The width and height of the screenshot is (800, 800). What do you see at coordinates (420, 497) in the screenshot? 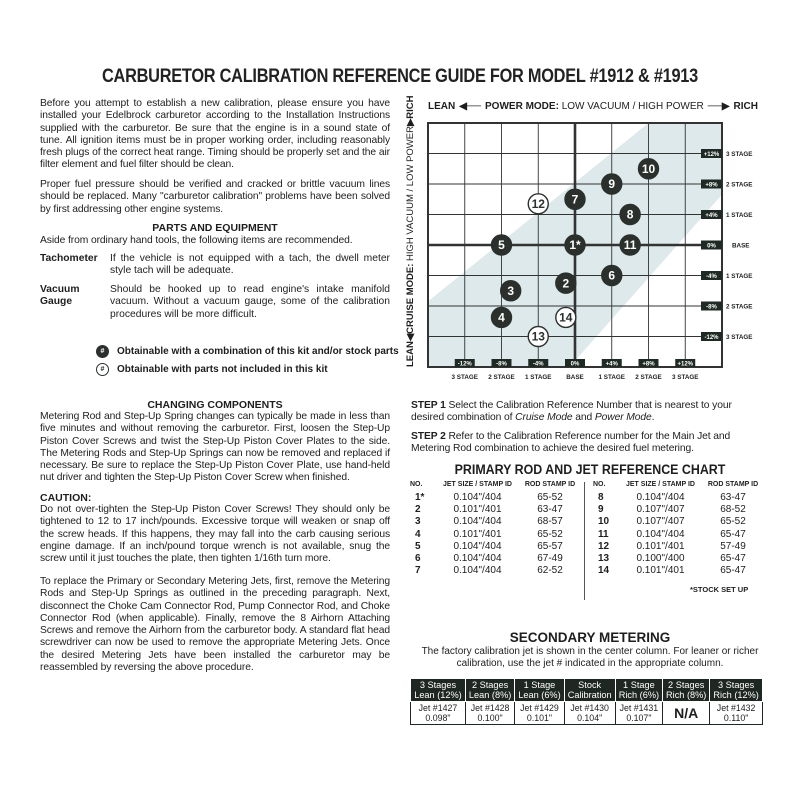
I see `table-cell: 1*` at bounding box center [420, 497].